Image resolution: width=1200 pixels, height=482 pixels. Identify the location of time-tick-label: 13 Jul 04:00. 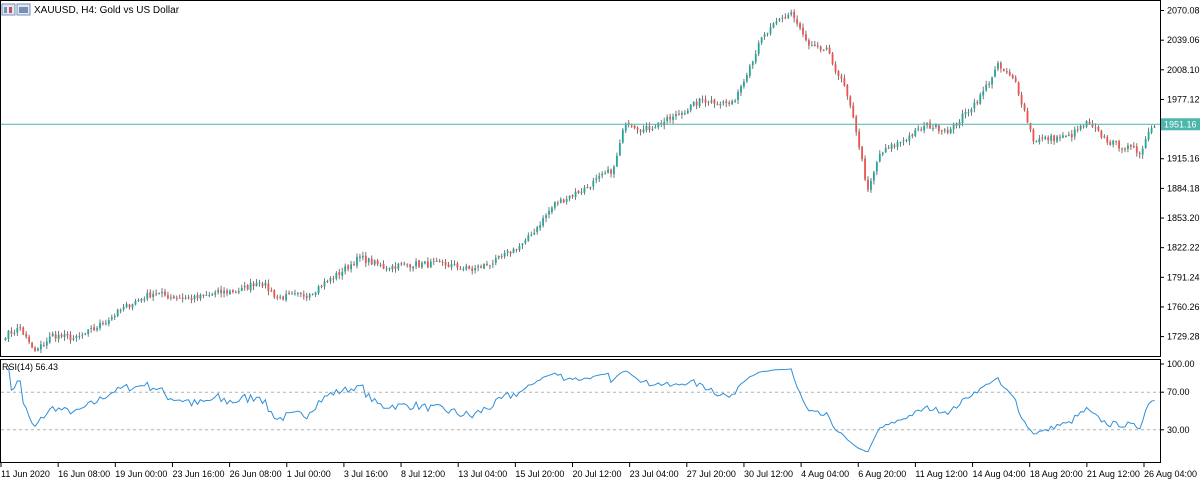
(482, 474).